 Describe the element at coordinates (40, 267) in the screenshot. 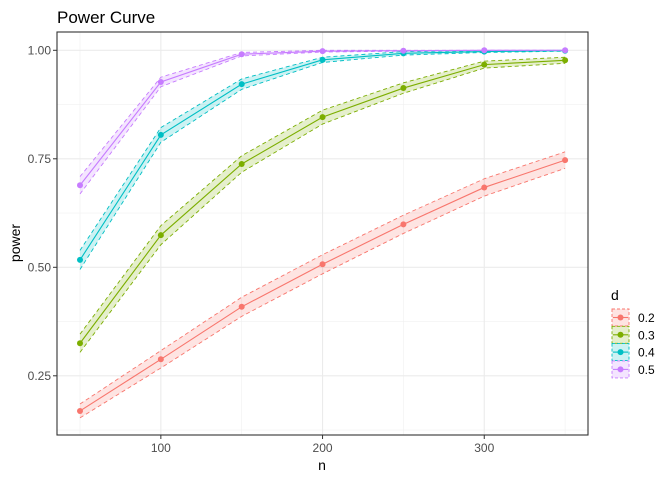

I see `y-tick-label: 0.50` at that location.